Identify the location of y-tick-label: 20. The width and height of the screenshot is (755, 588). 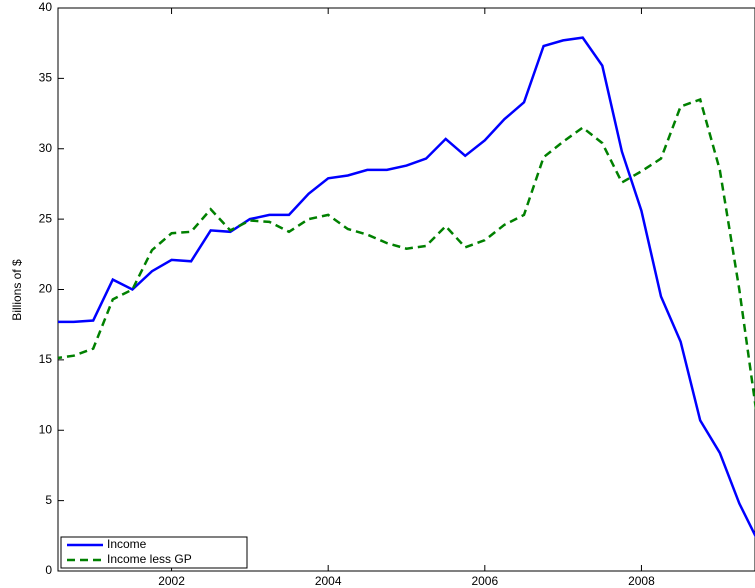
(46, 289).